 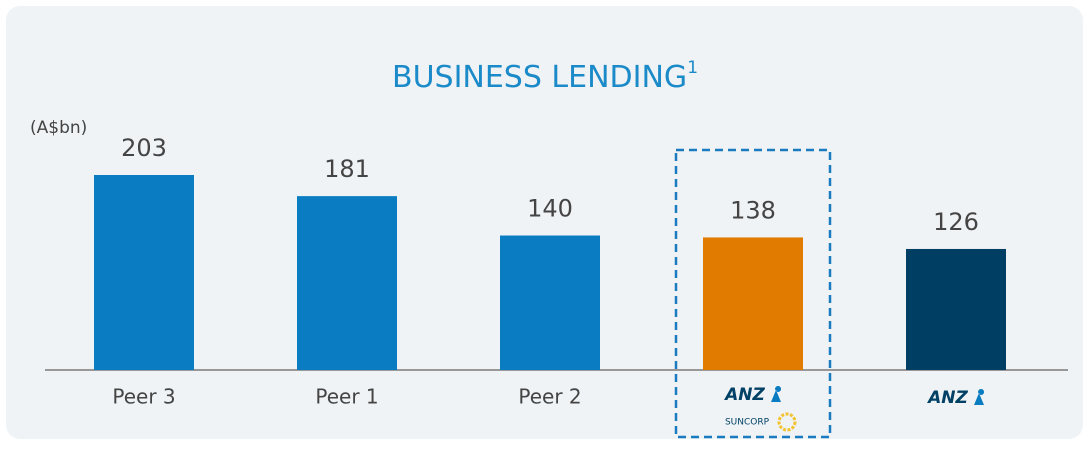 What do you see at coordinates (753, 210) in the screenshot?
I see `value-label: 138` at bounding box center [753, 210].